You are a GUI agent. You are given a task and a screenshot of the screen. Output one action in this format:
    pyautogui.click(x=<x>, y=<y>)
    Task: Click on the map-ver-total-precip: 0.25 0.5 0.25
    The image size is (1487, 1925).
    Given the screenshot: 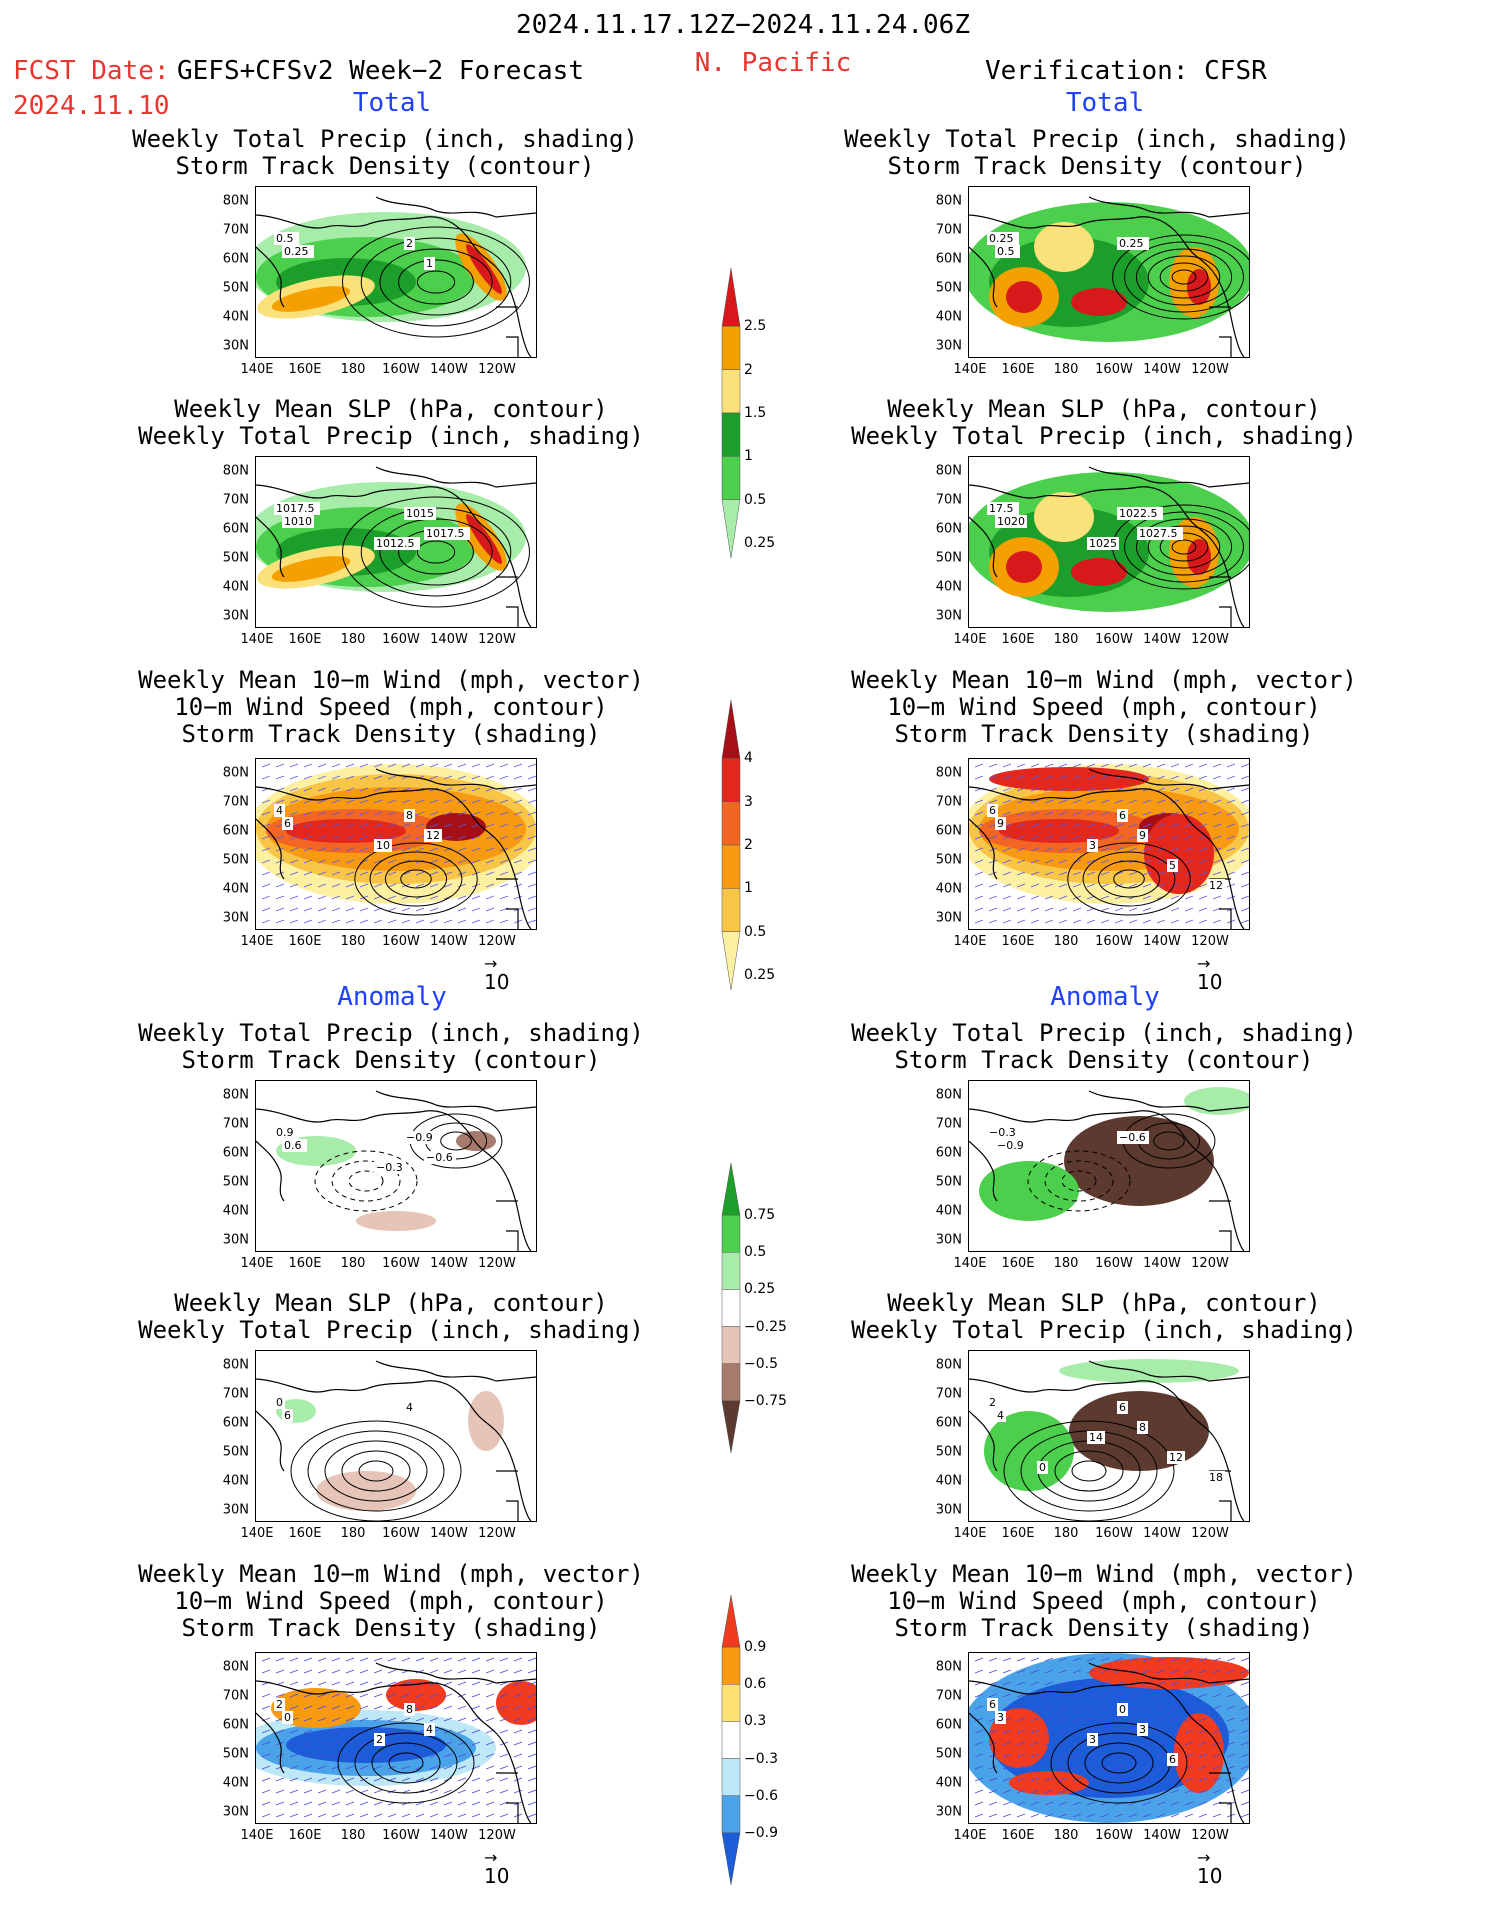 What is the action you would take?
    pyautogui.click(x=1109, y=272)
    